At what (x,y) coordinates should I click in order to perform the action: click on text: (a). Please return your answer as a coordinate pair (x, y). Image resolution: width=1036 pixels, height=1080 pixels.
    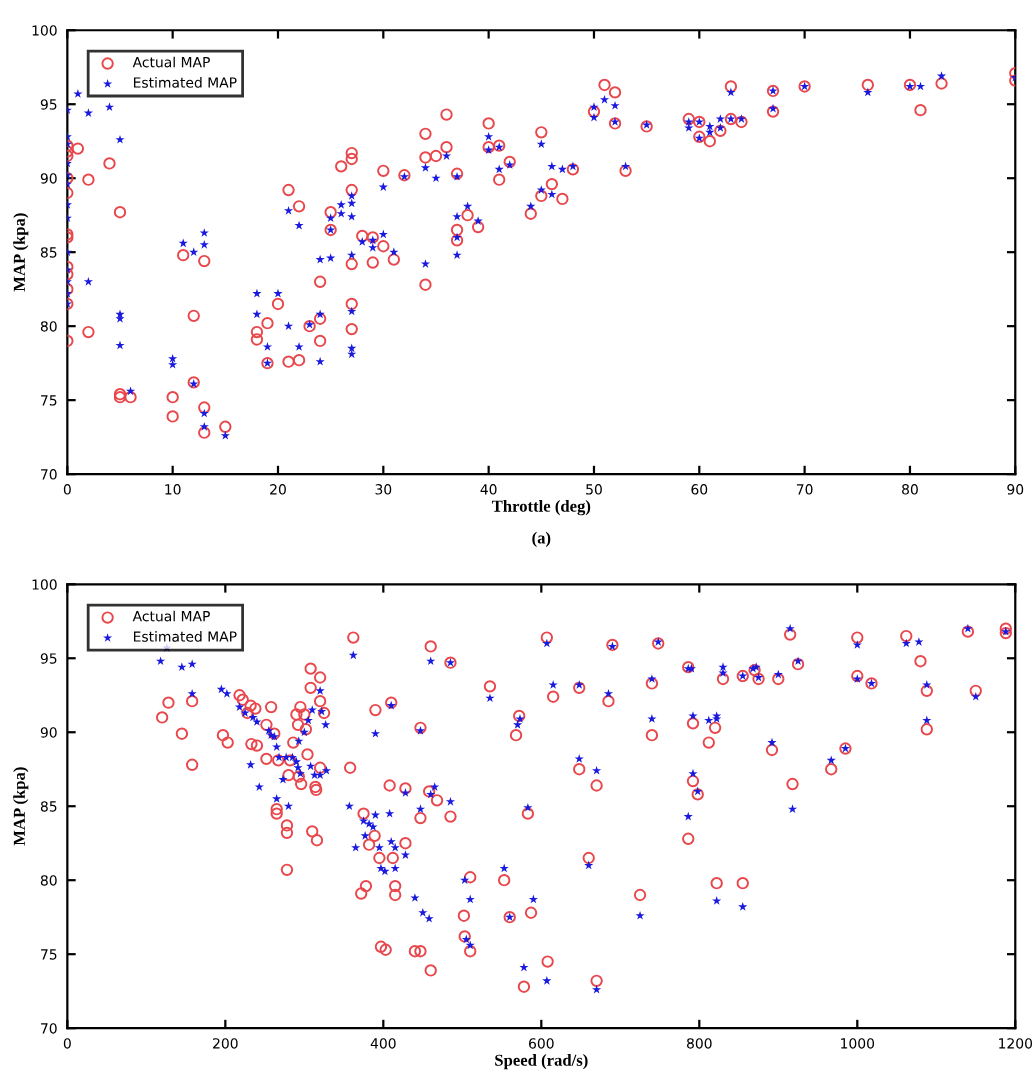
    Looking at the image, I should click on (541, 539).